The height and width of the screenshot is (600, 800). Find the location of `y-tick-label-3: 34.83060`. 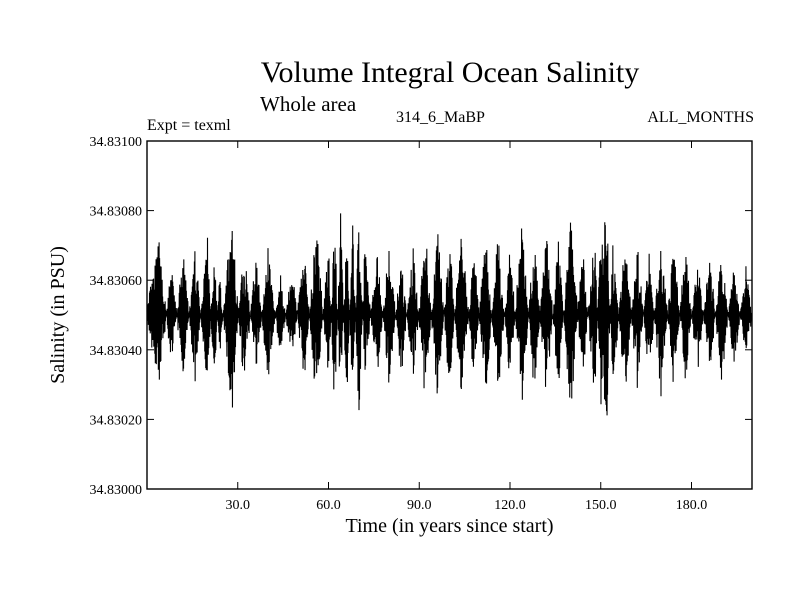

y-tick-label-3: 34.83060 is located at coordinates (116, 281).